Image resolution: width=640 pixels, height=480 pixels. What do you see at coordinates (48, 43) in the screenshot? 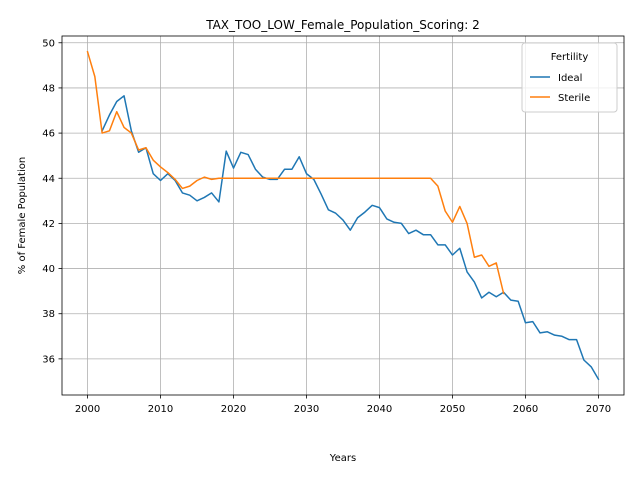
I see `y-tick-label: 50` at bounding box center [48, 43].